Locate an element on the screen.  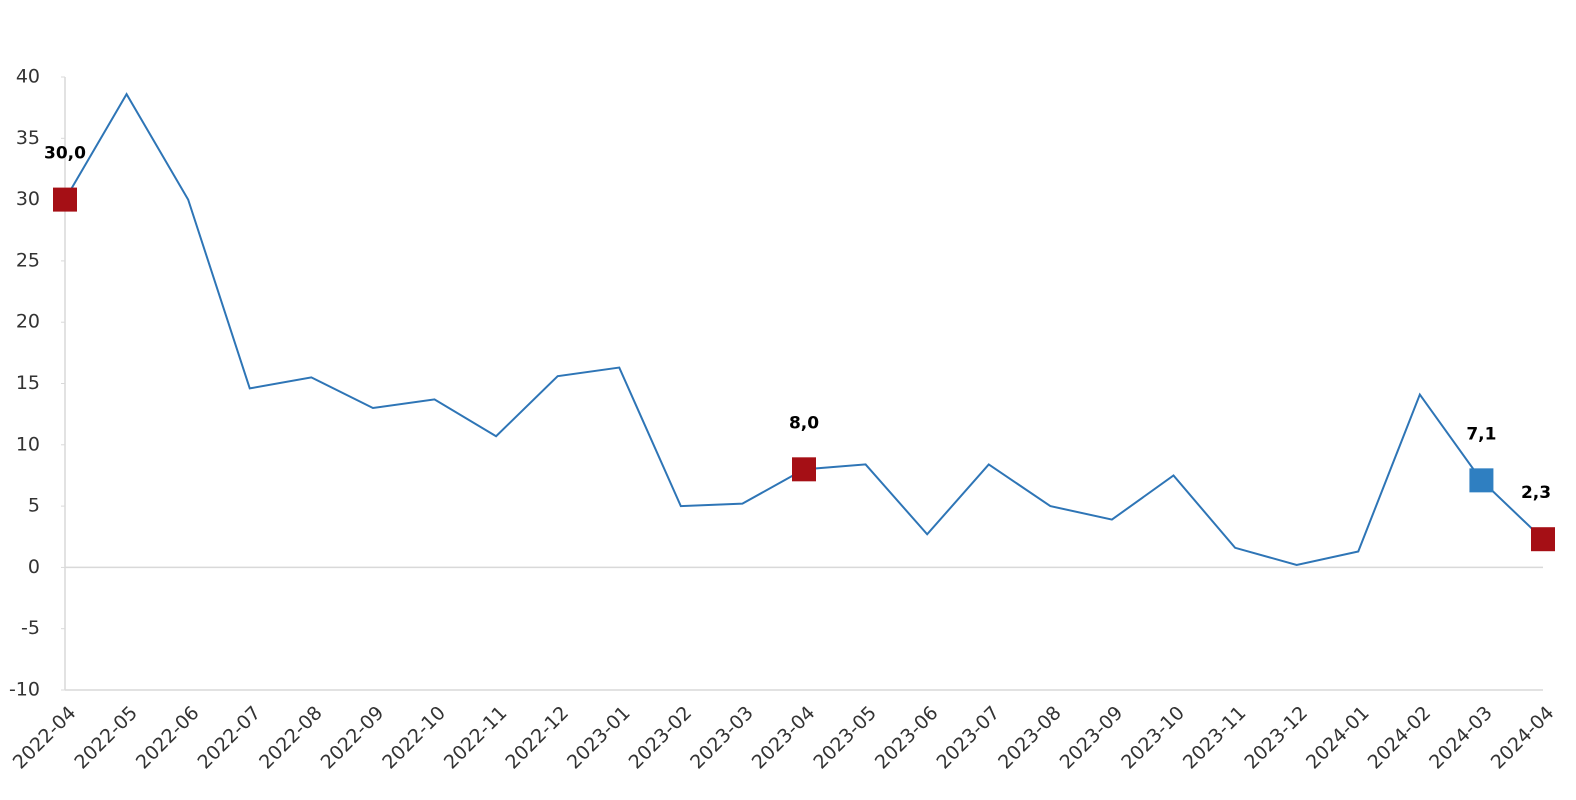
x-tick-label: 2022-11 is located at coordinates (476, 738).